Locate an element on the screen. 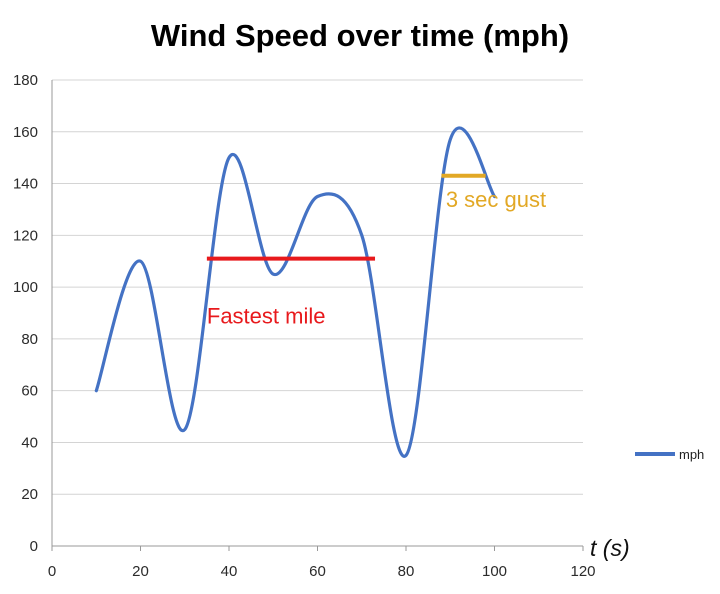 The width and height of the screenshot is (720, 594). y-tick-label: 180 is located at coordinates (25, 80).